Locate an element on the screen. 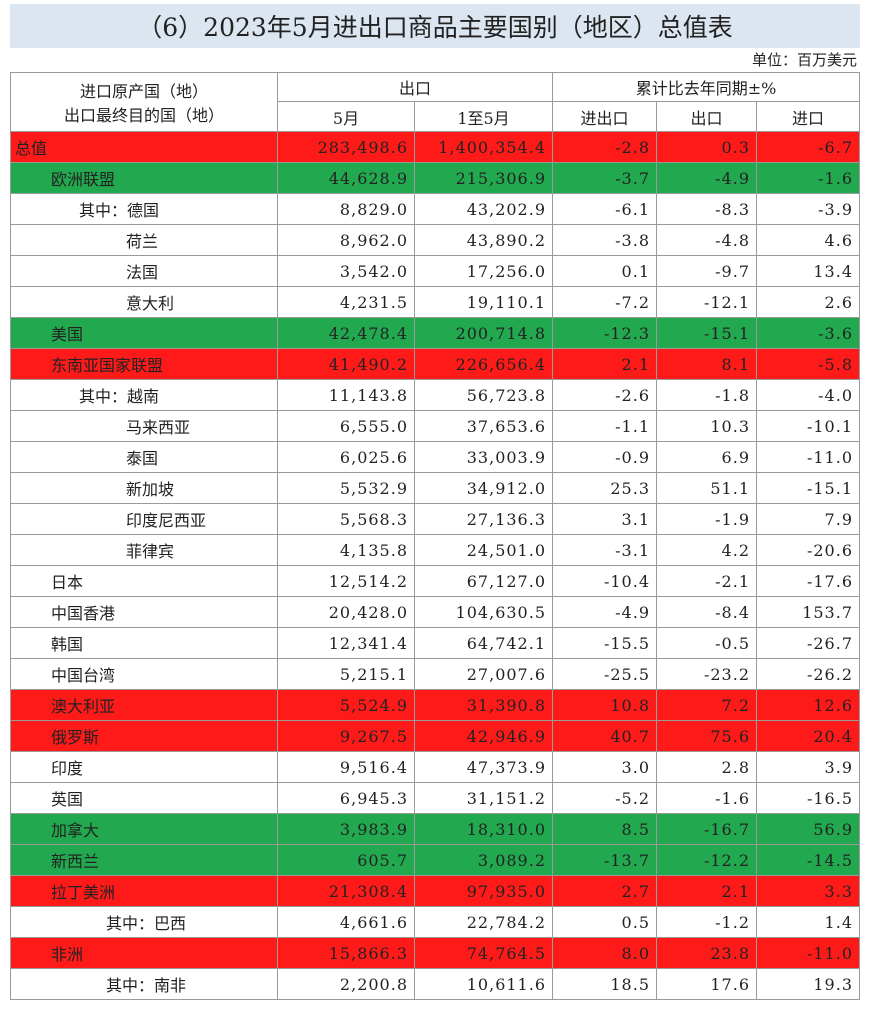 This screenshot has width=871, height=1009. number-cell: 153.7 is located at coordinates (808, 612).